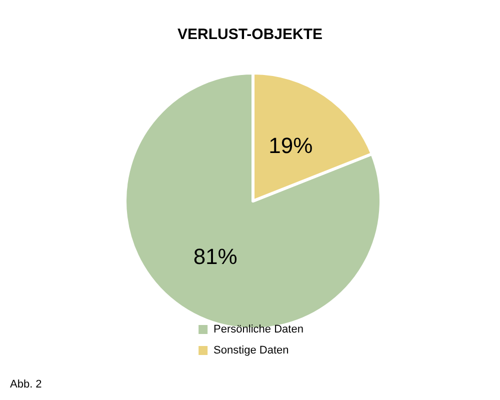 This screenshot has height=400, width=500. I want to click on legend-label: Persönliche Daten, so click(259, 330).